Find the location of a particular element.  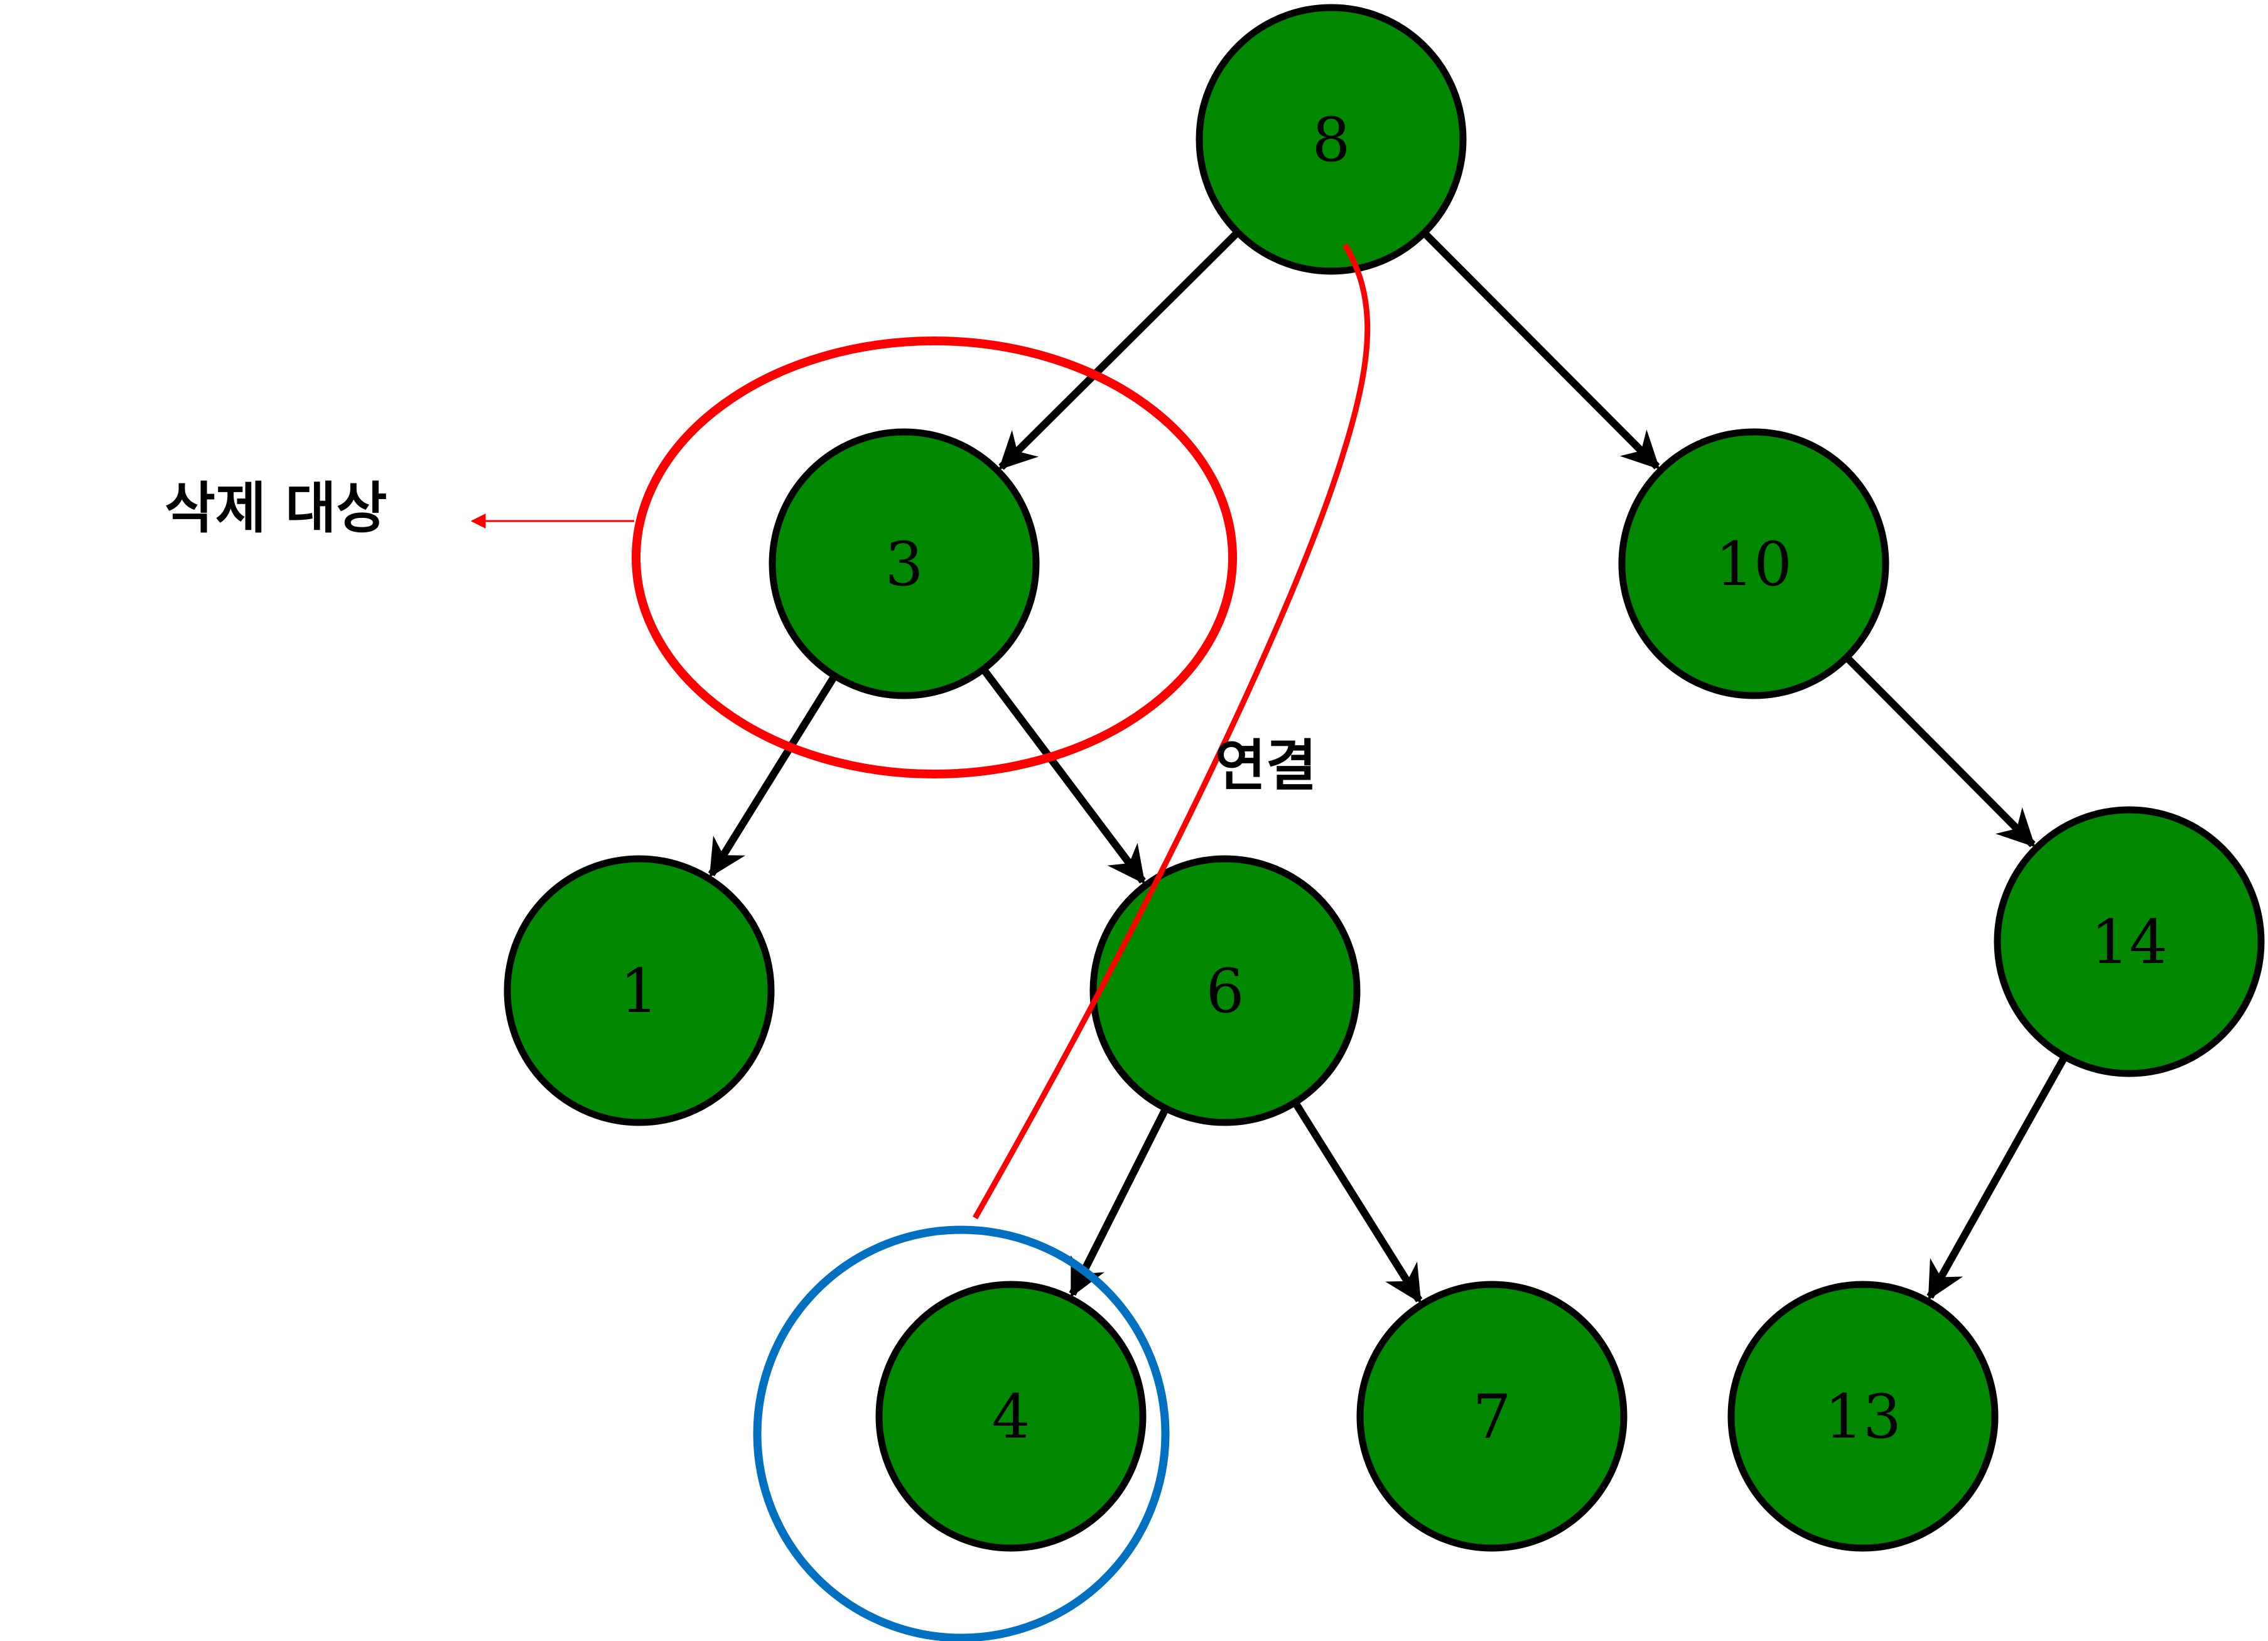

tree-node-label: 3 is located at coordinates (904, 564).